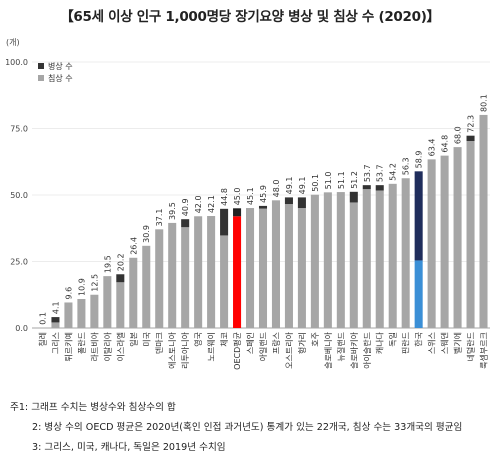 This screenshot has height=476, width=500. What do you see at coordinates (211, 204) in the screenshot?
I see `data-label: 42.1` at bounding box center [211, 204].